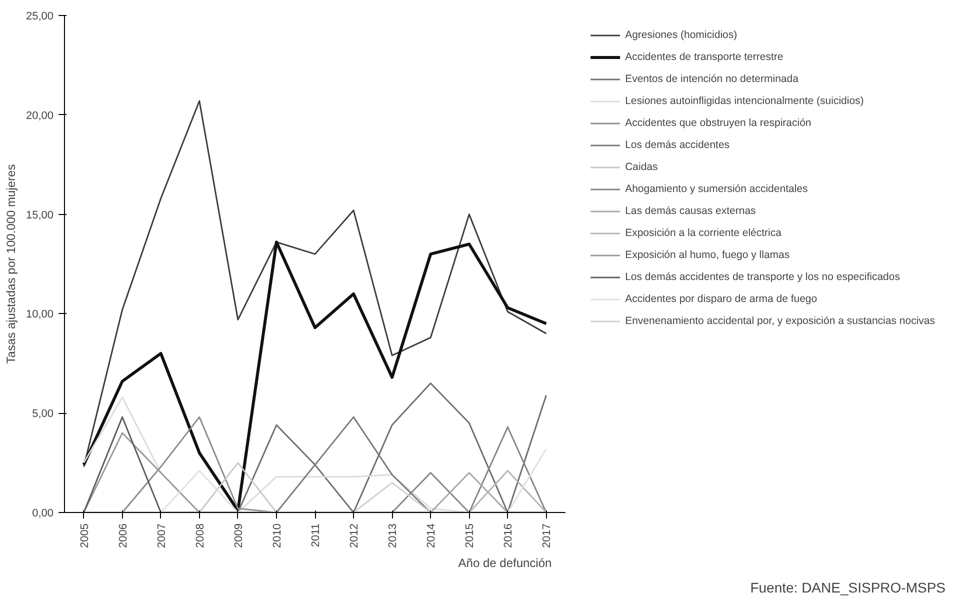 Image resolution: width=955 pixels, height=606 pixels. What do you see at coordinates (780, 321) in the screenshot?
I see `legend-label: Envenenamiento accidental por, y exposición a sustancias nocivas` at bounding box center [780, 321].